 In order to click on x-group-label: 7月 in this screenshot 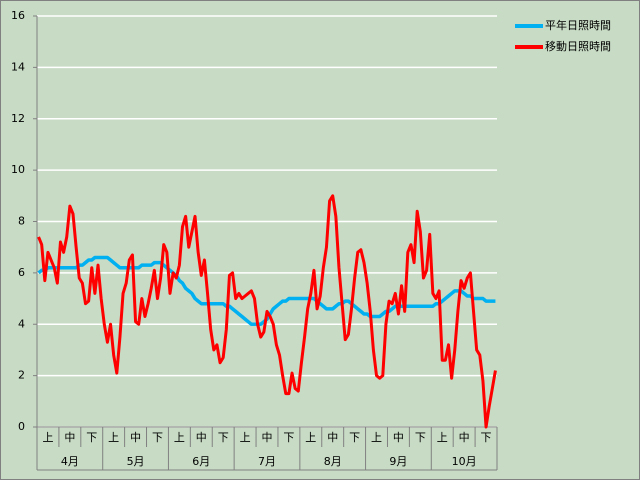, I will do `click(267, 461)`.